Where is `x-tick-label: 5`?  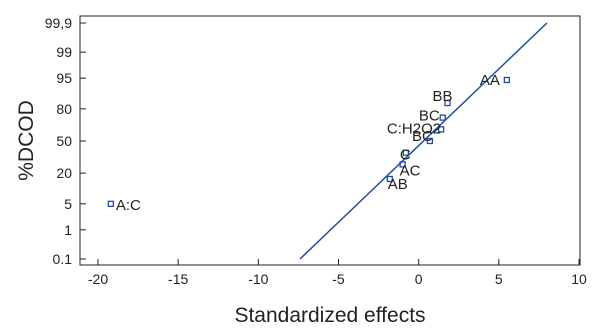 x-tick-label: 5 is located at coordinates (499, 279).